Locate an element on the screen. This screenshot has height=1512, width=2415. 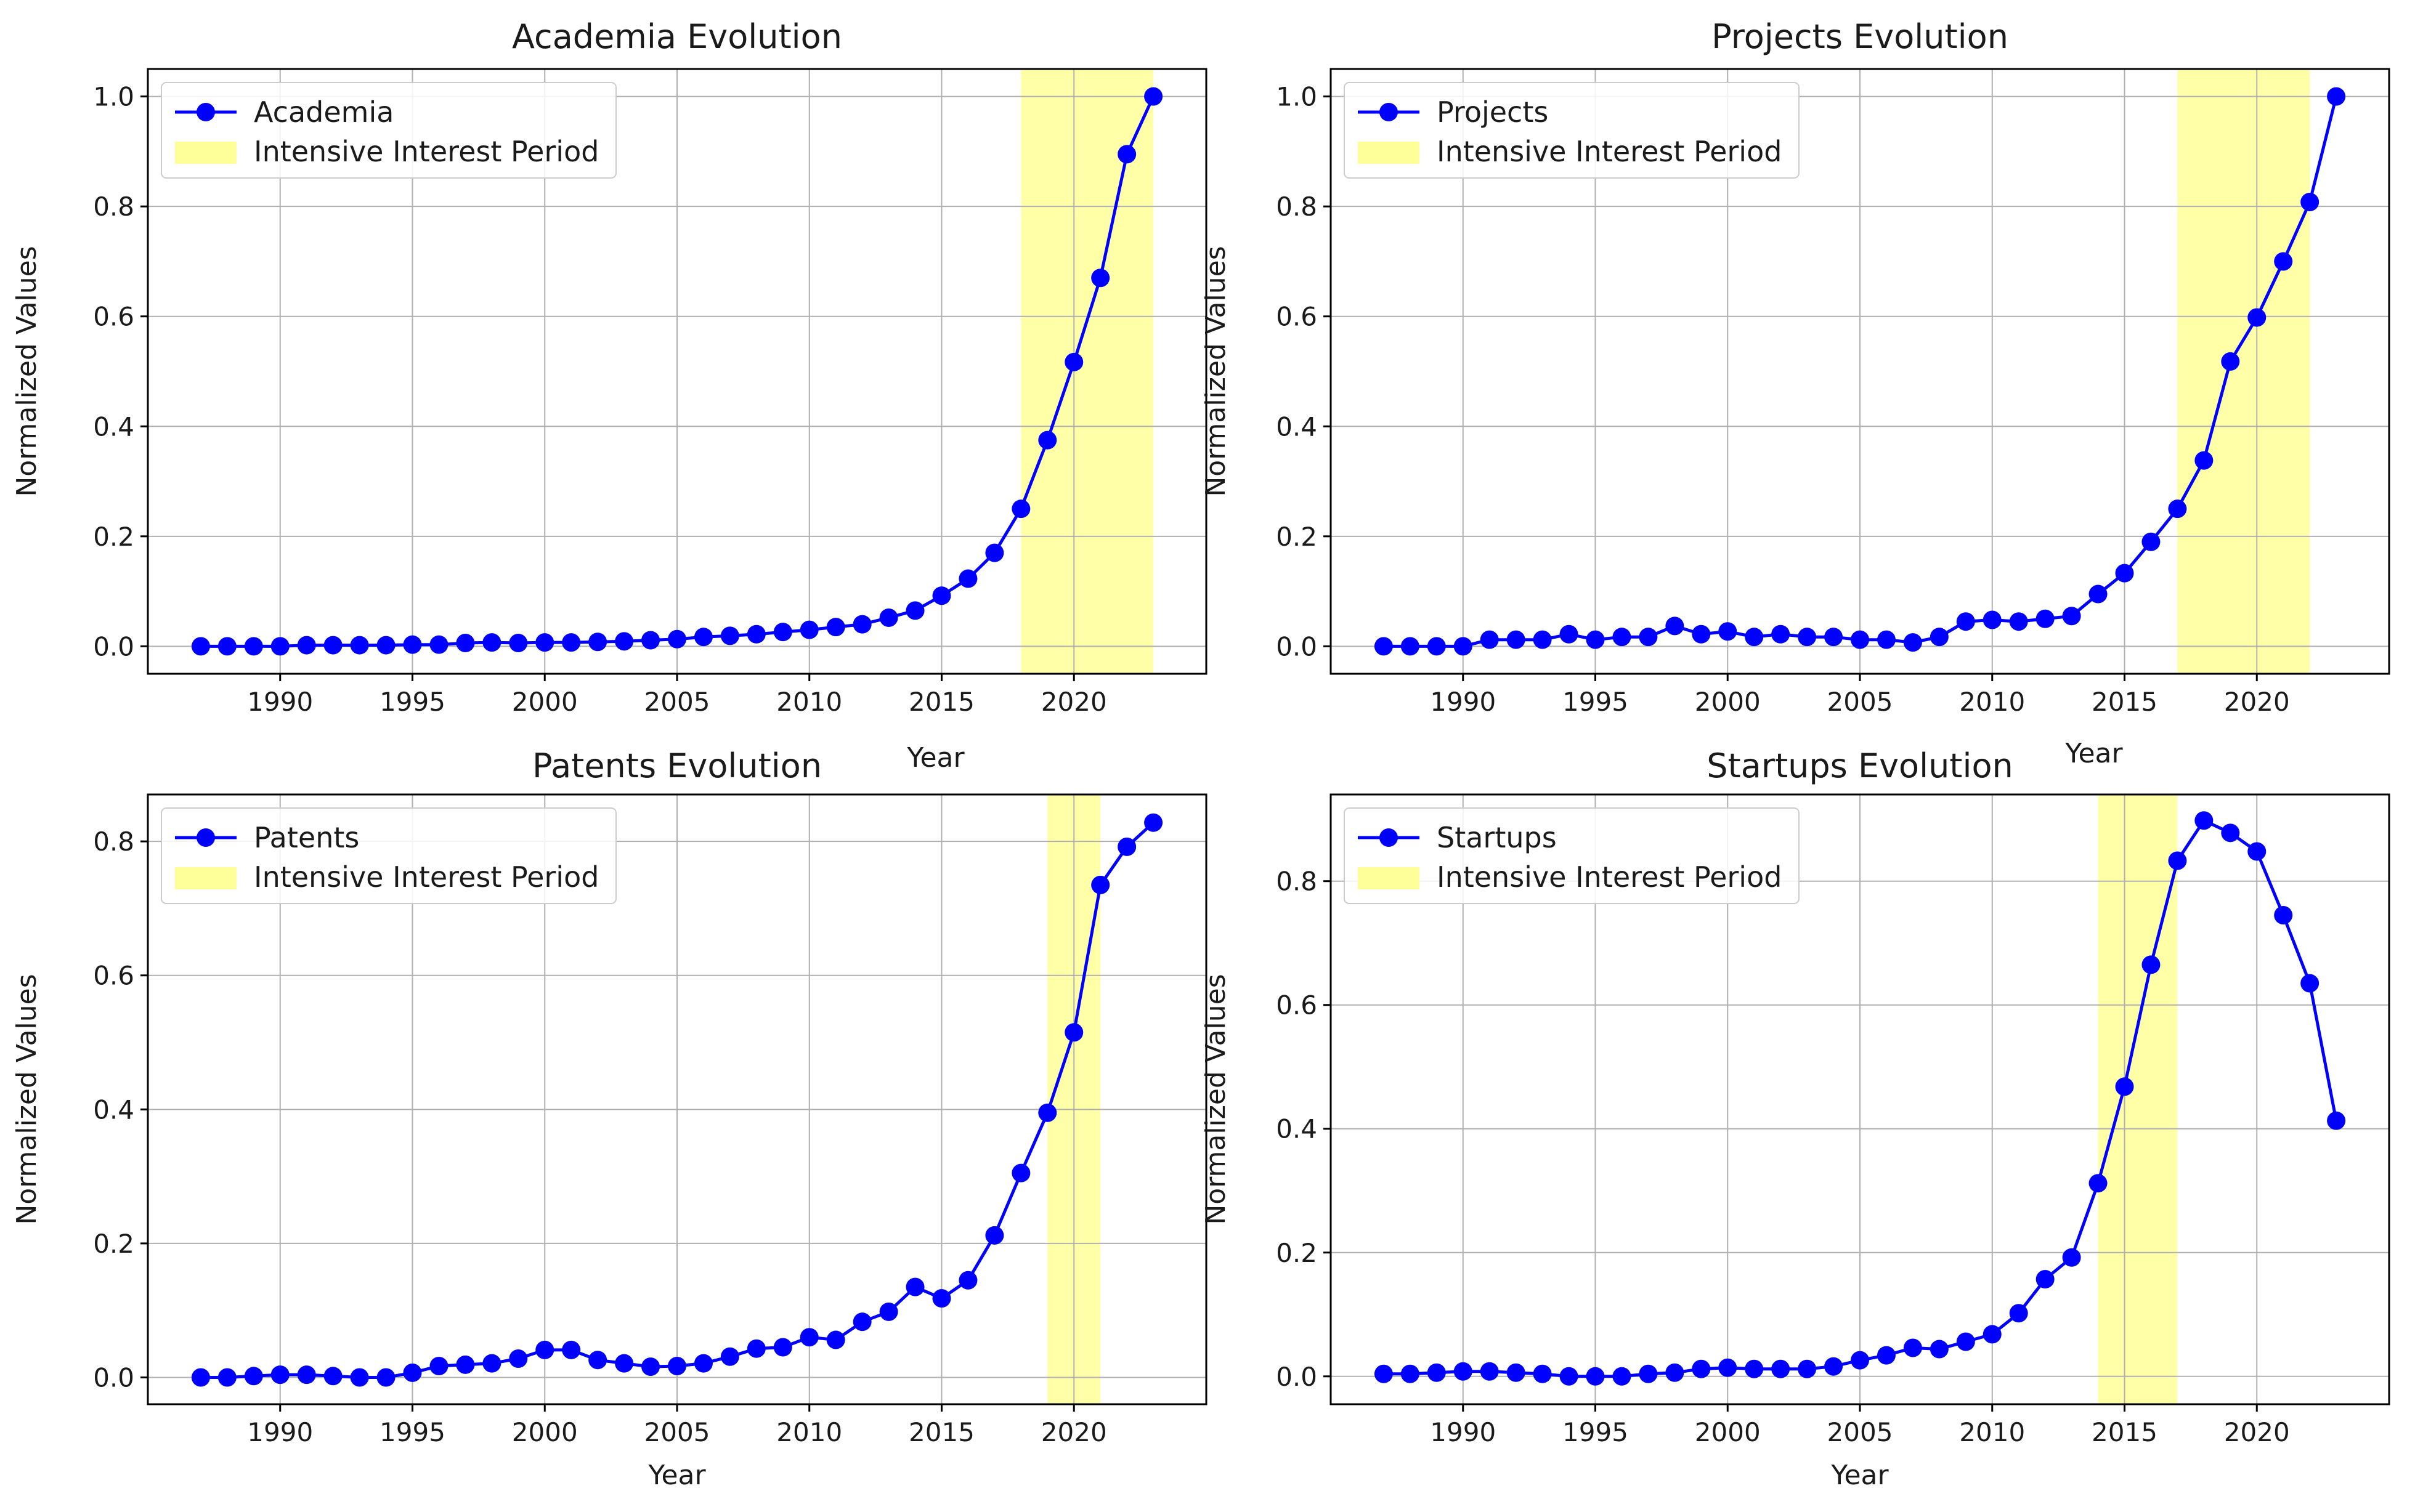
y-tick-label: 0.2 is located at coordinates (1296, 537).